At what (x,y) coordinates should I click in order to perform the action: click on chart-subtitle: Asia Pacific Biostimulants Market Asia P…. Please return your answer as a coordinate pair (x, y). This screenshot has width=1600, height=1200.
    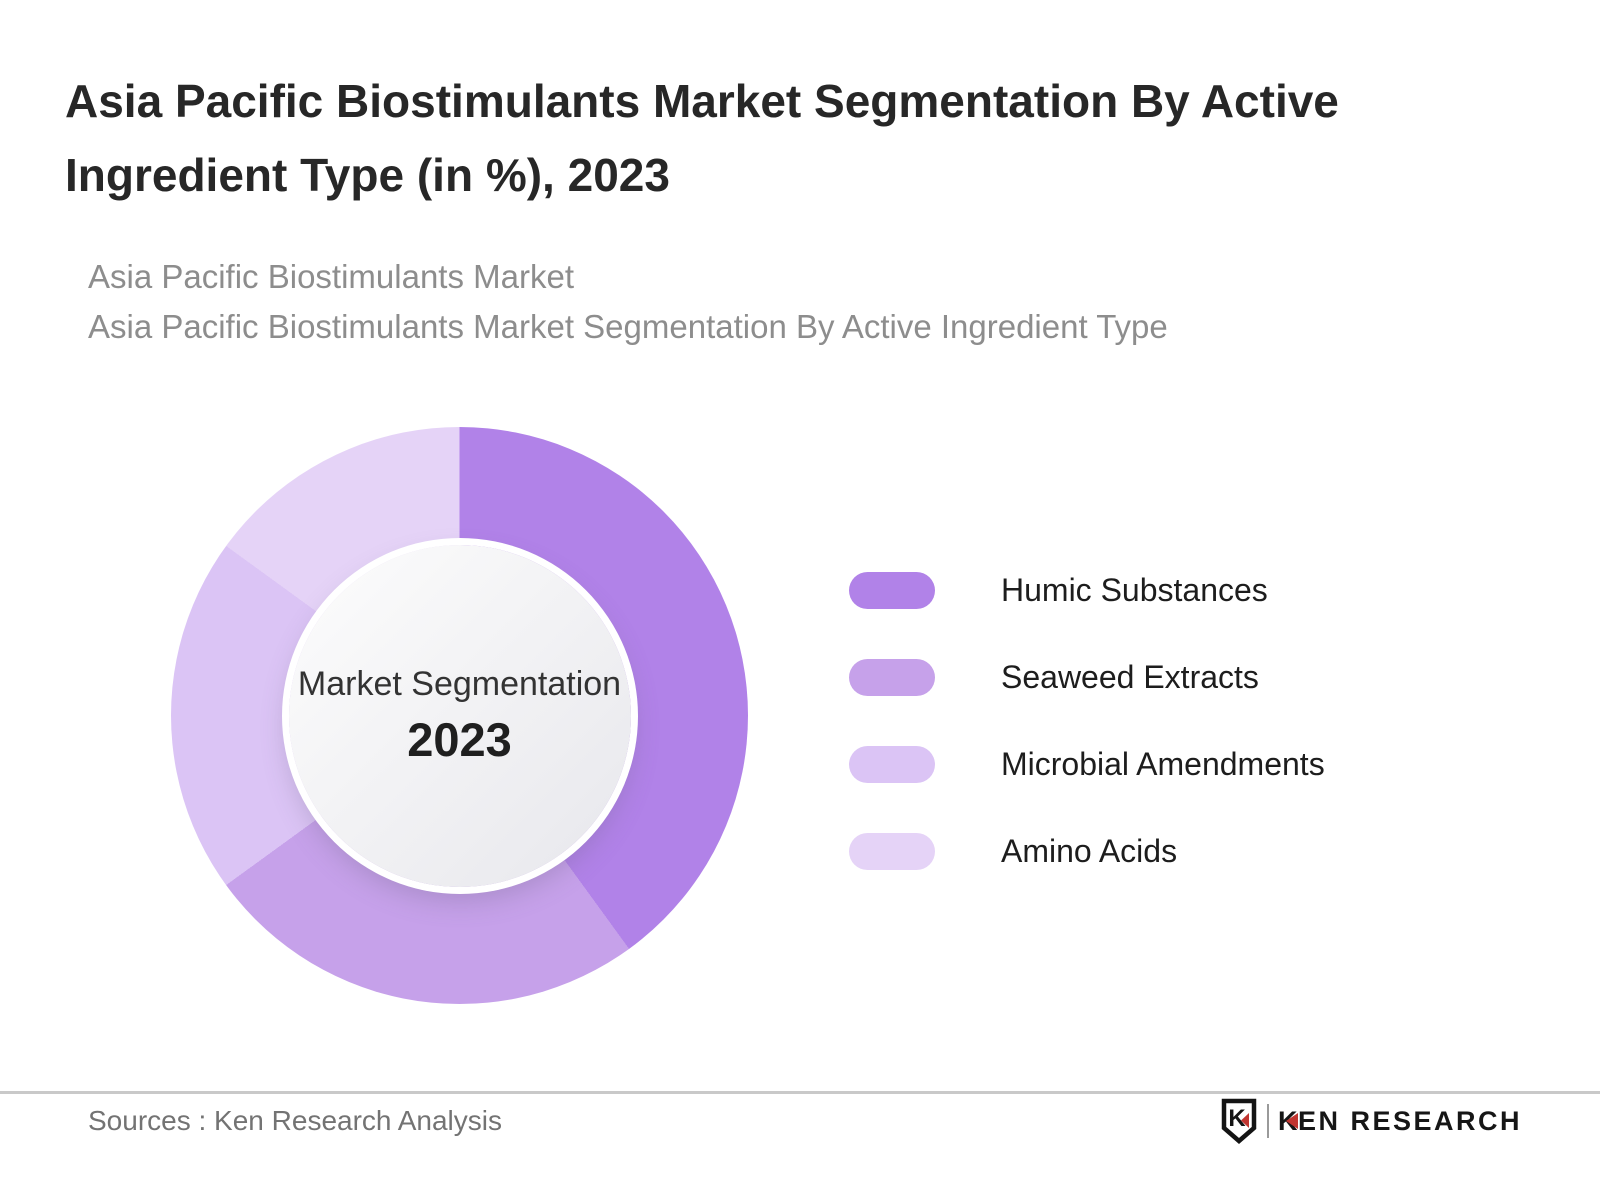
    Looking at the image, I should click on (628, 302).